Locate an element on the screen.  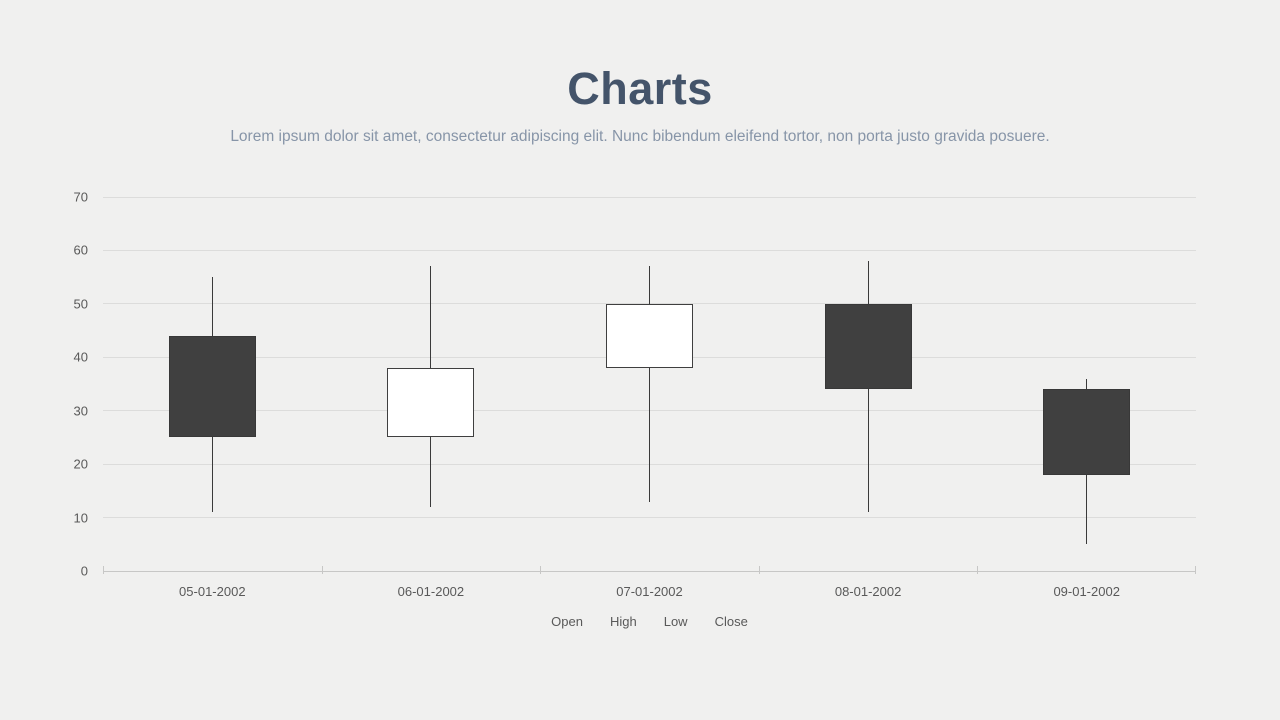
y-axis-tick-label: 50 is located at coordinates (80, 304).